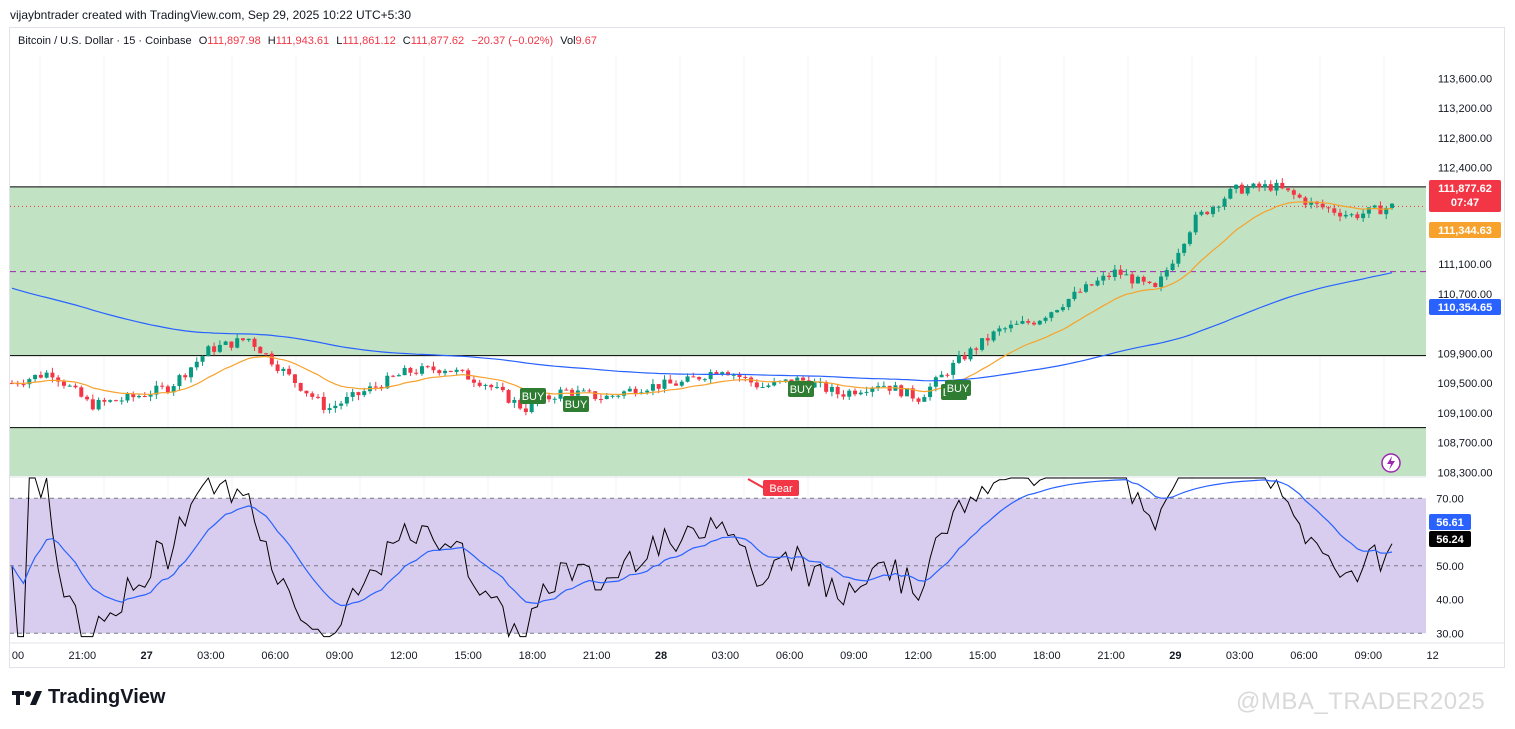 This screenshot has height=729, width=1515. I want to click on price-axis-tick: 110,700.00, so click(1465, 295).